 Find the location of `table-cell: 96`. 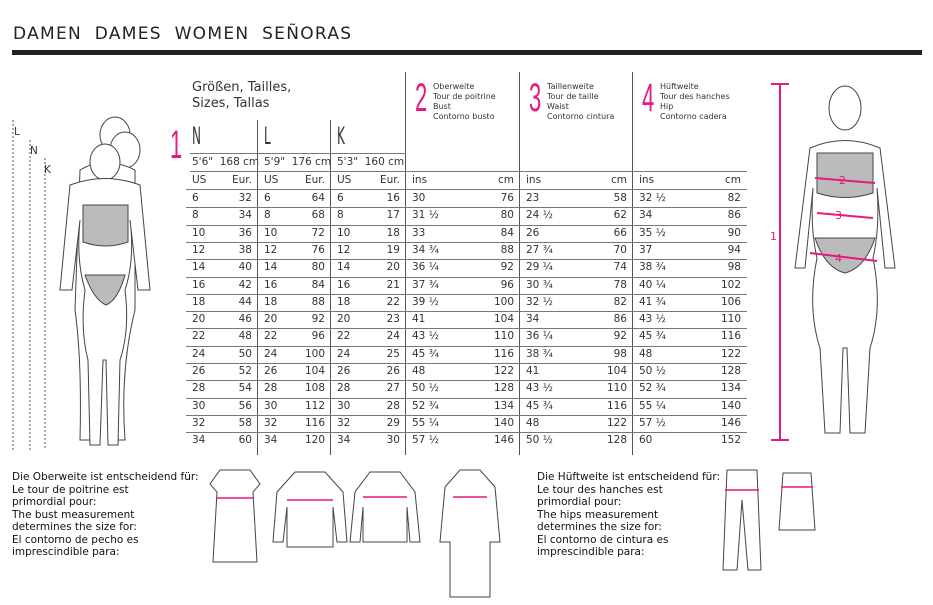

table-cell: 96 is located at coordinates (318, 336).